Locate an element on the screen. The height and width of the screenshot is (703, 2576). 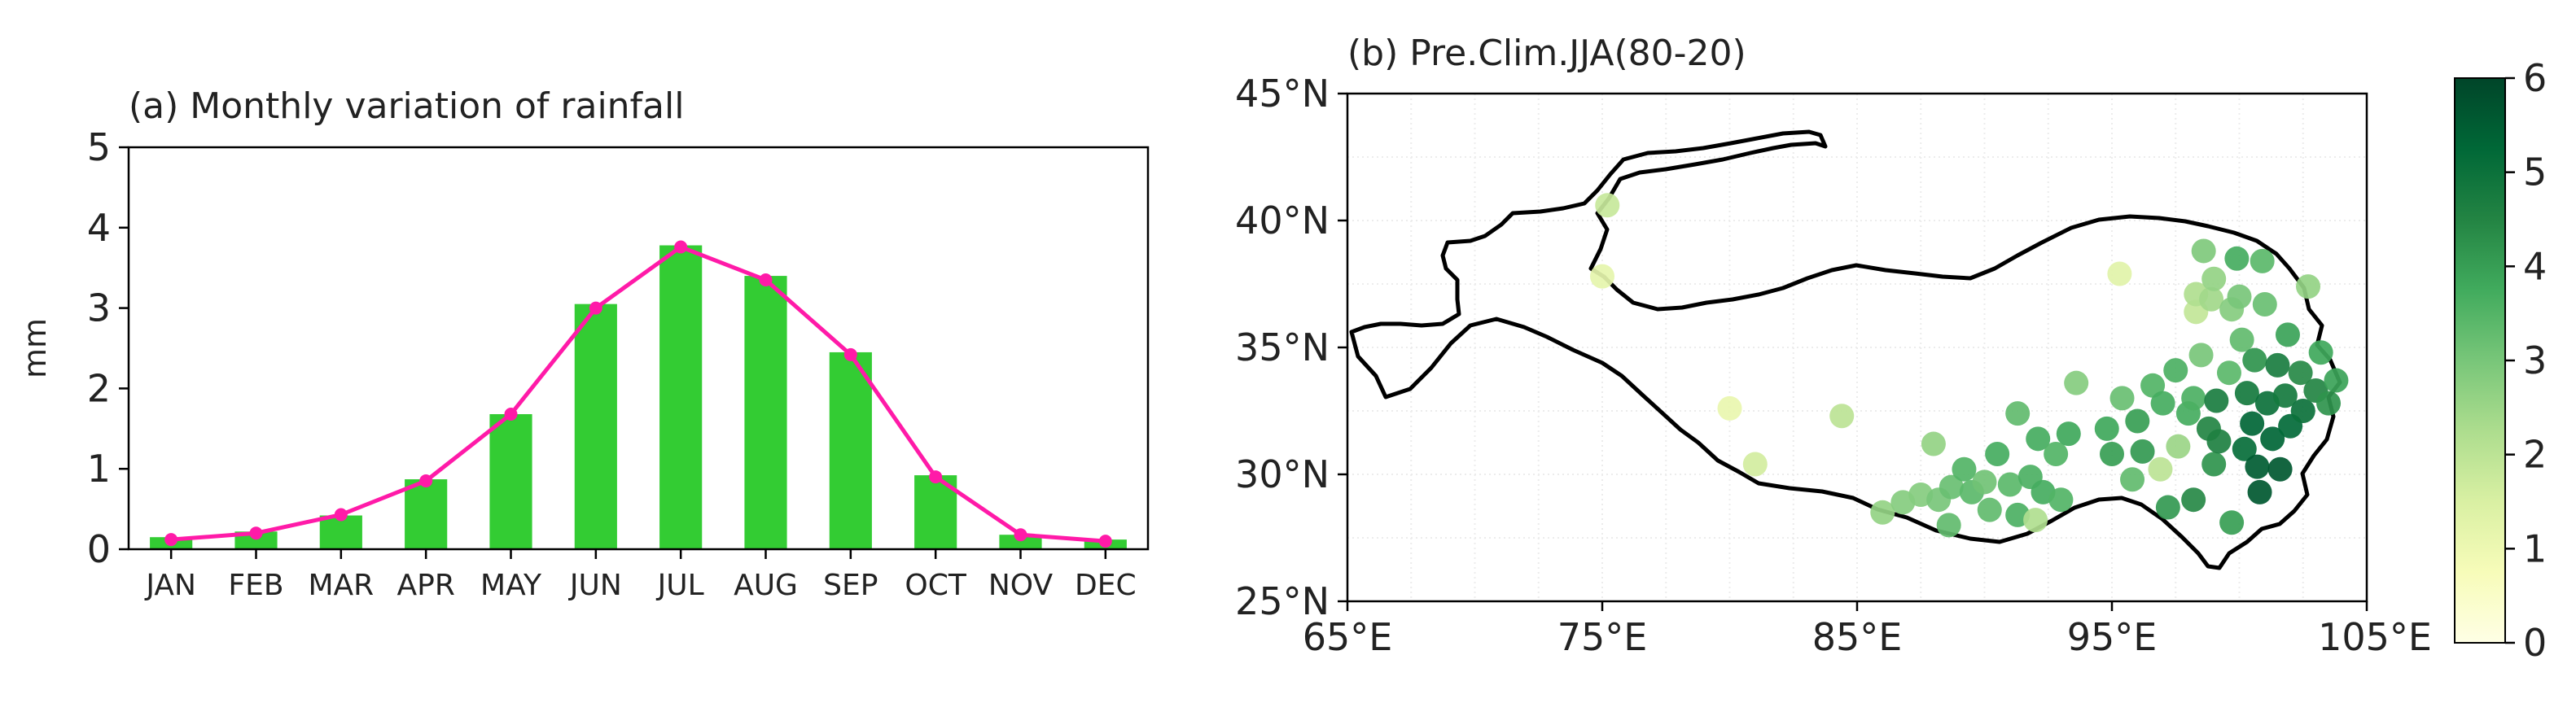
line-point-sep is located at coordinates (850, 354).